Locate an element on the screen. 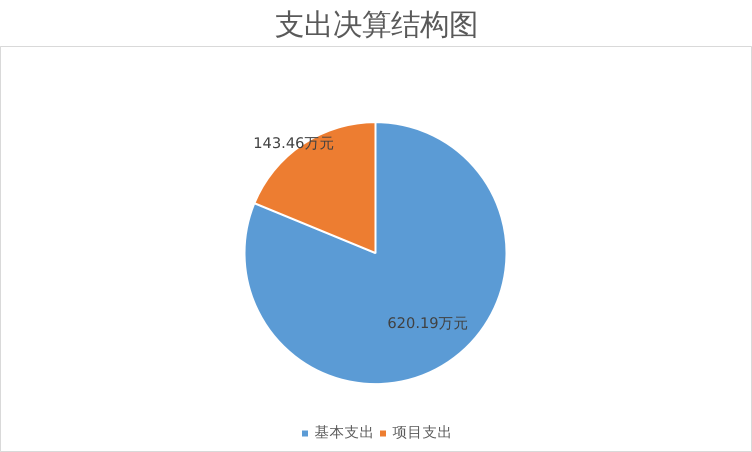 The image size is (752, 452). legend-label: 基本支出 is located at coordinates (344, 432).